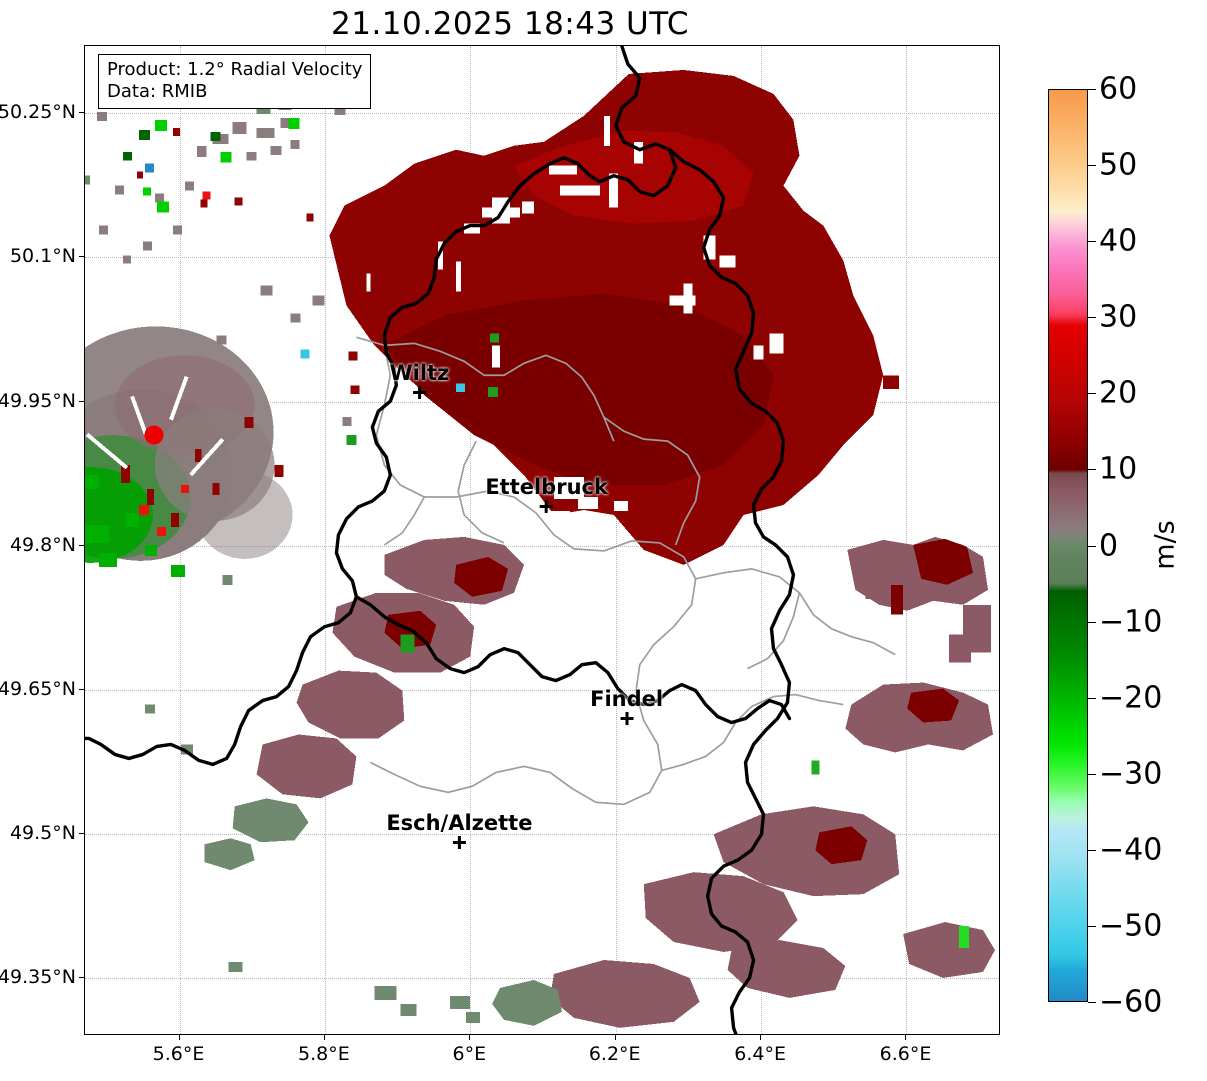 The width and height of the screenshot is (1207, 1081). I want to click on colorbar-tick-label: −20, so click(1131, 698).